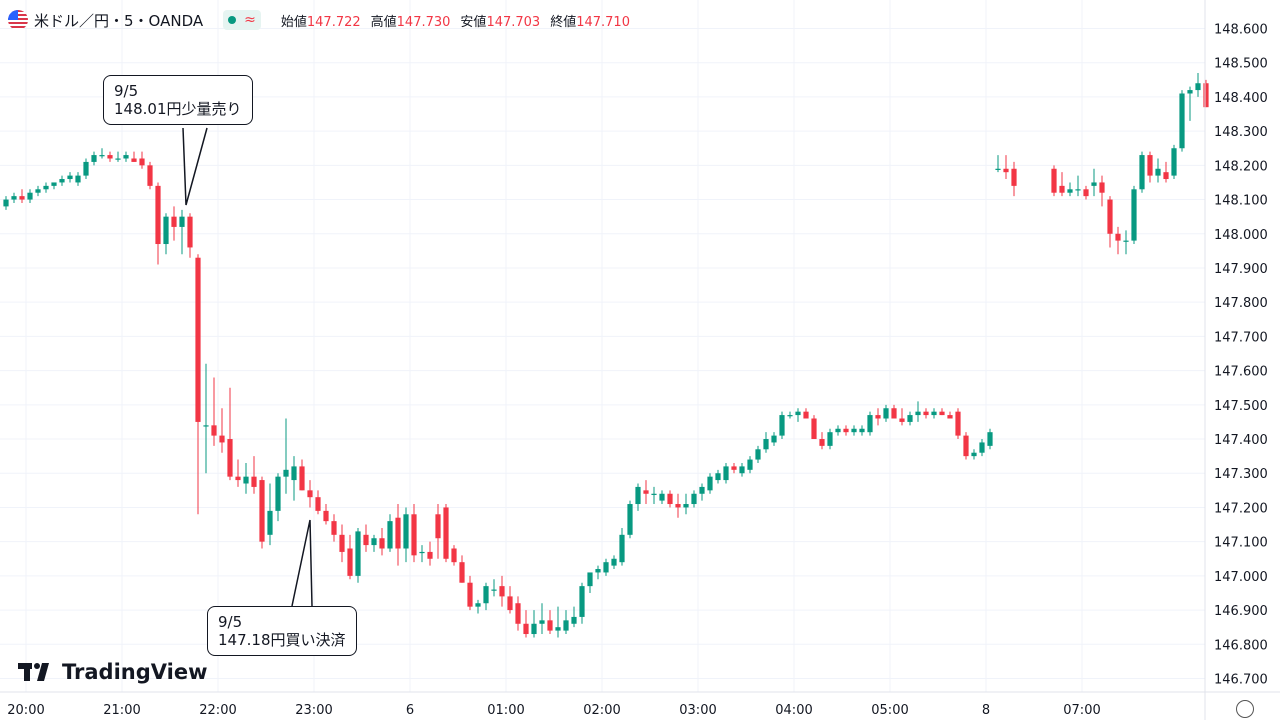 Image resolution: width=1280 pixels, height=720 pixels. What do you see at coordinates (601, 710) in the screenshot?
I see `time-tick-label: 02:00` at bounding box center [601, 710].